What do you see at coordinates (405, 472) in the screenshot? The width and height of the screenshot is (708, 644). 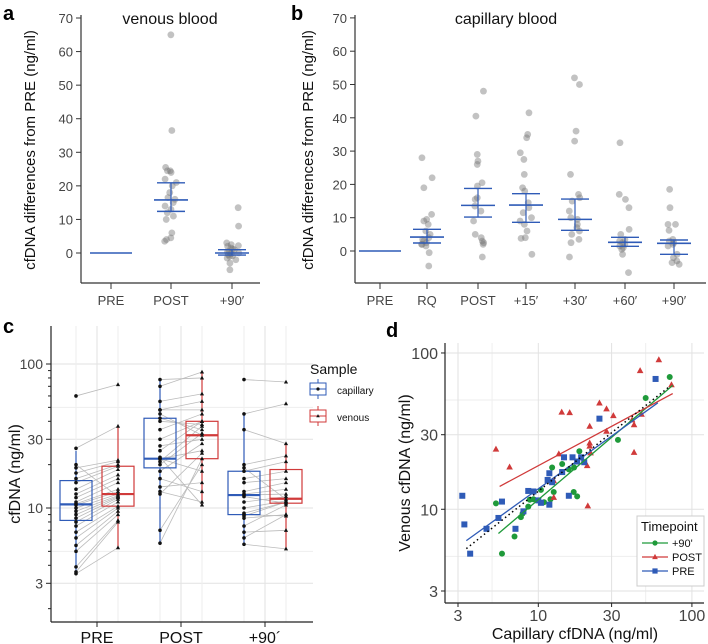 I see `panel-d-ylabel: Venous cfDNA (ng/ml)` at bounding box center [405, 472].